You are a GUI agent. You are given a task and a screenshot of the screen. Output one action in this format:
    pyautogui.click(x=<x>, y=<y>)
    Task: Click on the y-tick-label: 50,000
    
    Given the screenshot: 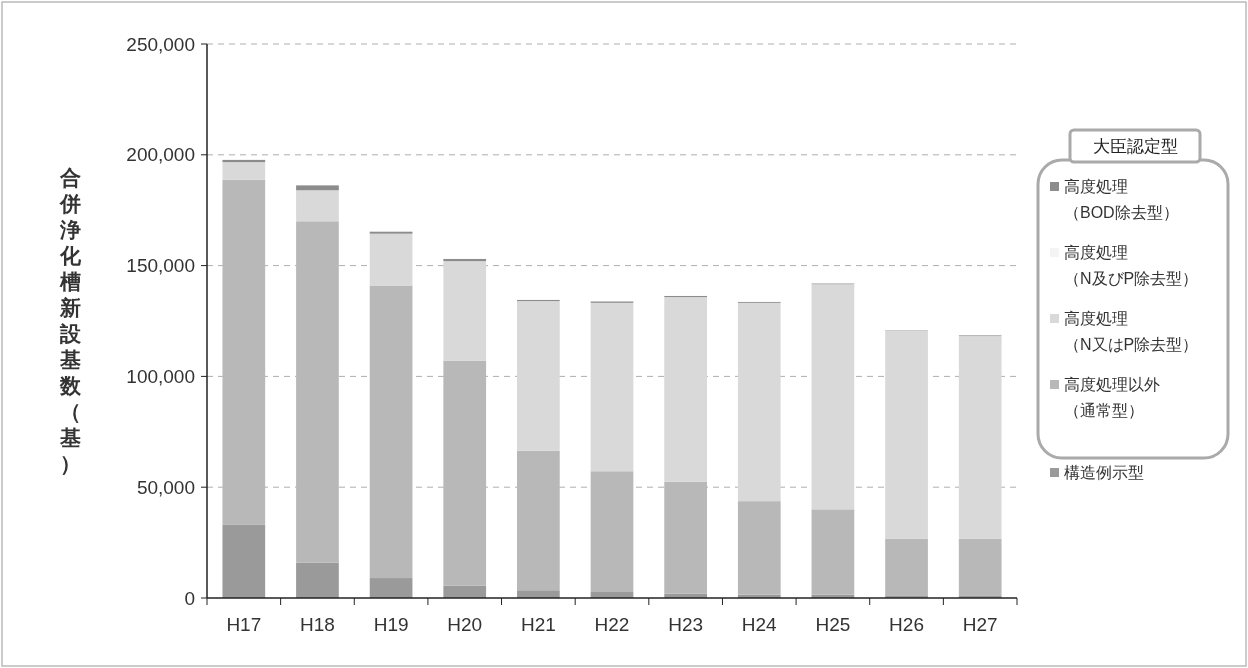 What is the action you would take?
    pyautogui.click(x=165, y=487)
    